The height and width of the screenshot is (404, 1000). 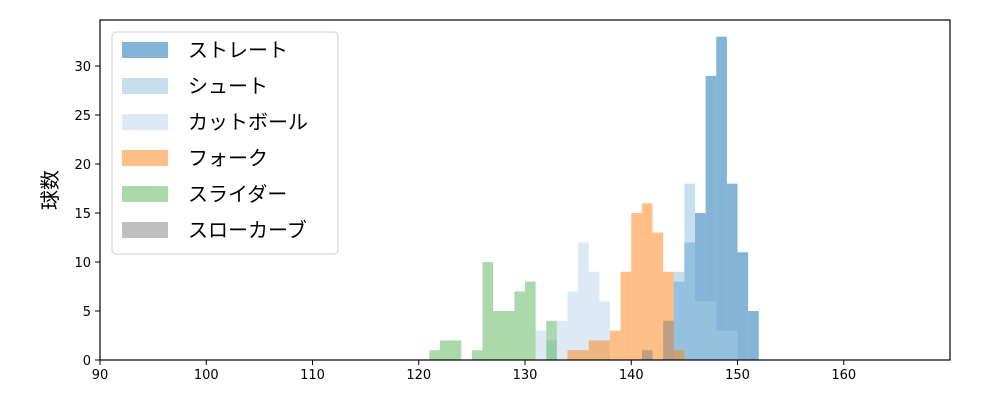 What do you see at coordinates (82, 67) in the screenshot?
I see `y-tick-label: 30` at bounding box center [82, 67].